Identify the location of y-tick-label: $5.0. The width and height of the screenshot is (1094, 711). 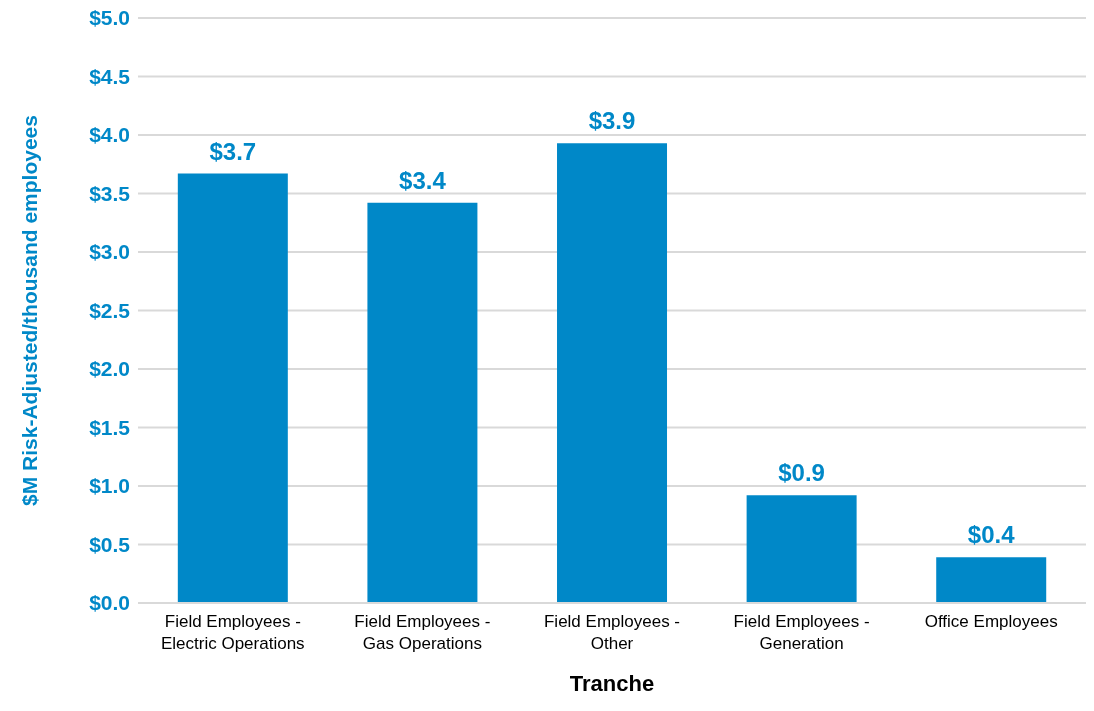
(109, 18).